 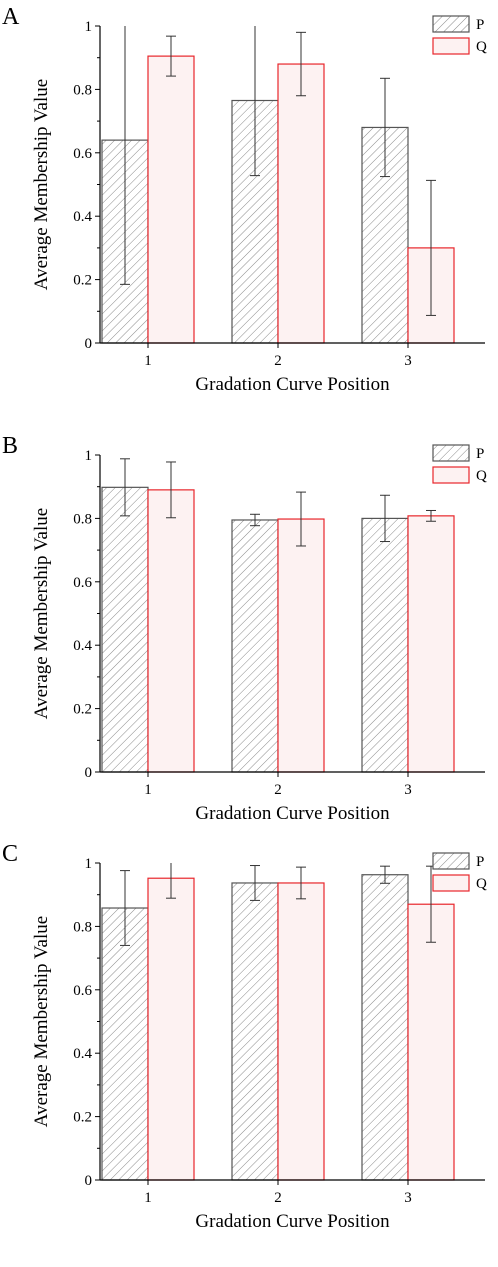 I want to click on panel-letter: C, so click(x=10, y=854).